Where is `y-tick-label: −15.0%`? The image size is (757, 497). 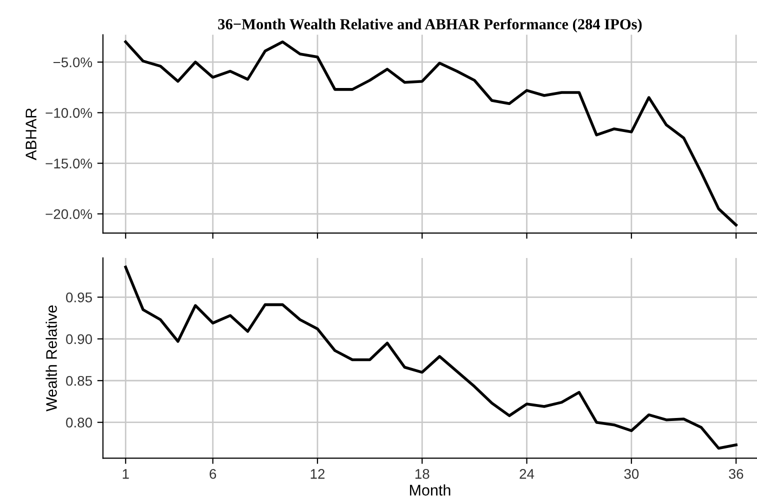
y-tick-label: −15.0% is located at coordinates (69, 163).